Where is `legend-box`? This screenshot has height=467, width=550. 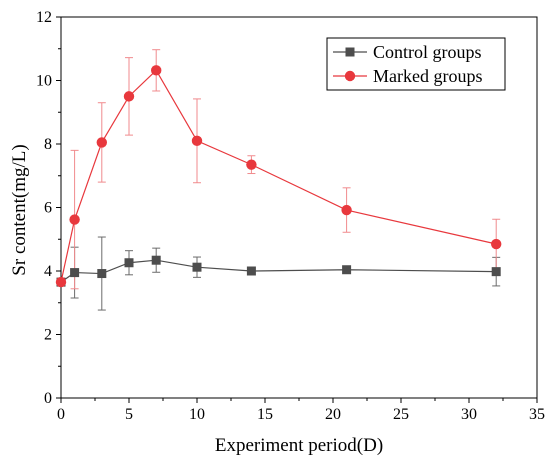
legend-box is located at coordinates (416, 64).